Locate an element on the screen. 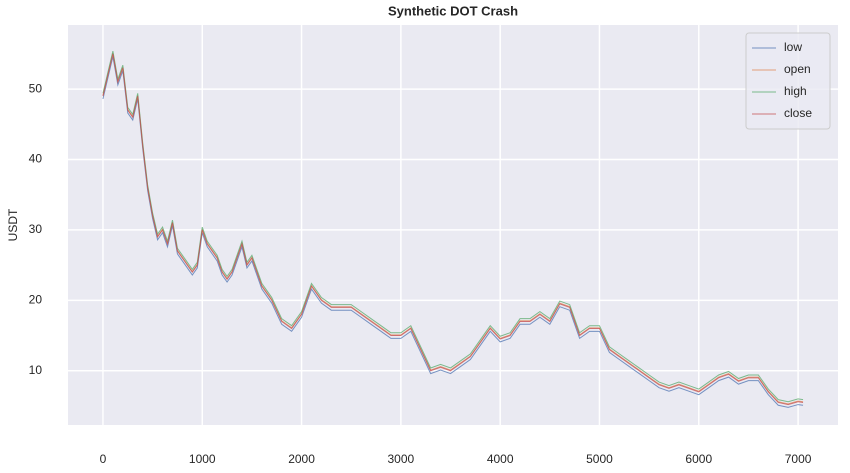 The width and height of the screenshot is (850, 473). legend-label: low is located at coordinates (793, 47).